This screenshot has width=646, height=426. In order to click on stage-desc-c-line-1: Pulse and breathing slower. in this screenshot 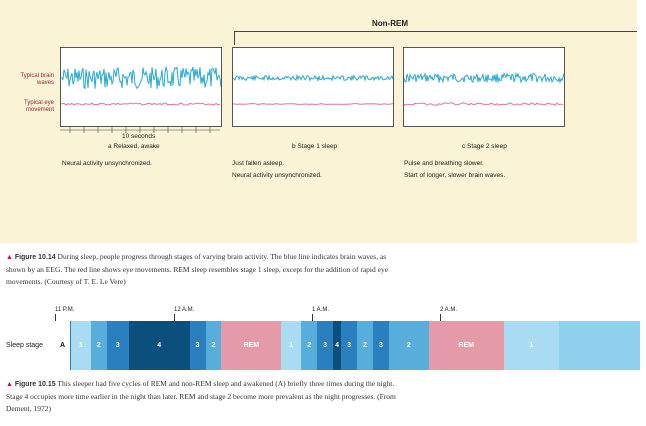, I will do `click(444, 163)`.